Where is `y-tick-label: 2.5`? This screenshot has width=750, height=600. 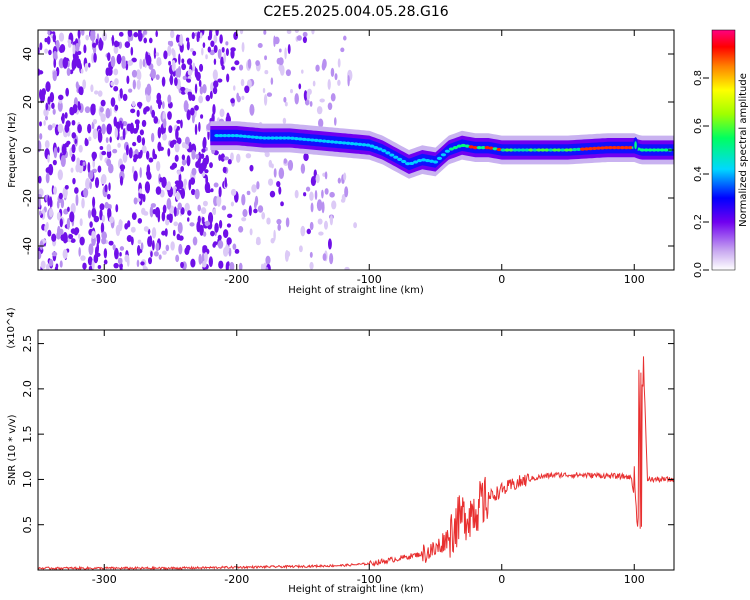
y-tick-label: 2.5 is located at coordinates (27, 344).